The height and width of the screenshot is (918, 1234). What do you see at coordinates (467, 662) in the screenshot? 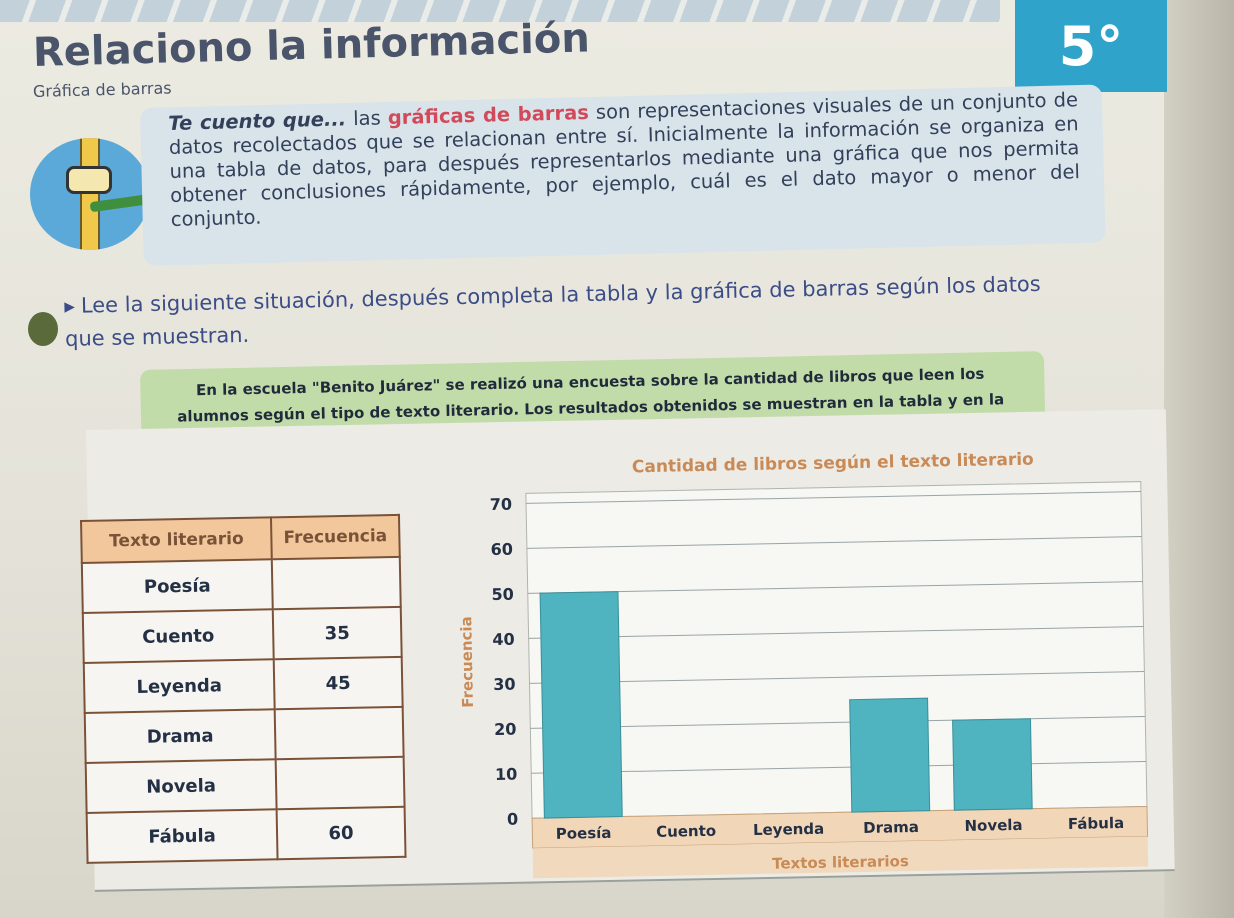
I see `y-axis-label: Frecuencia` at bounding box center [467, 662].